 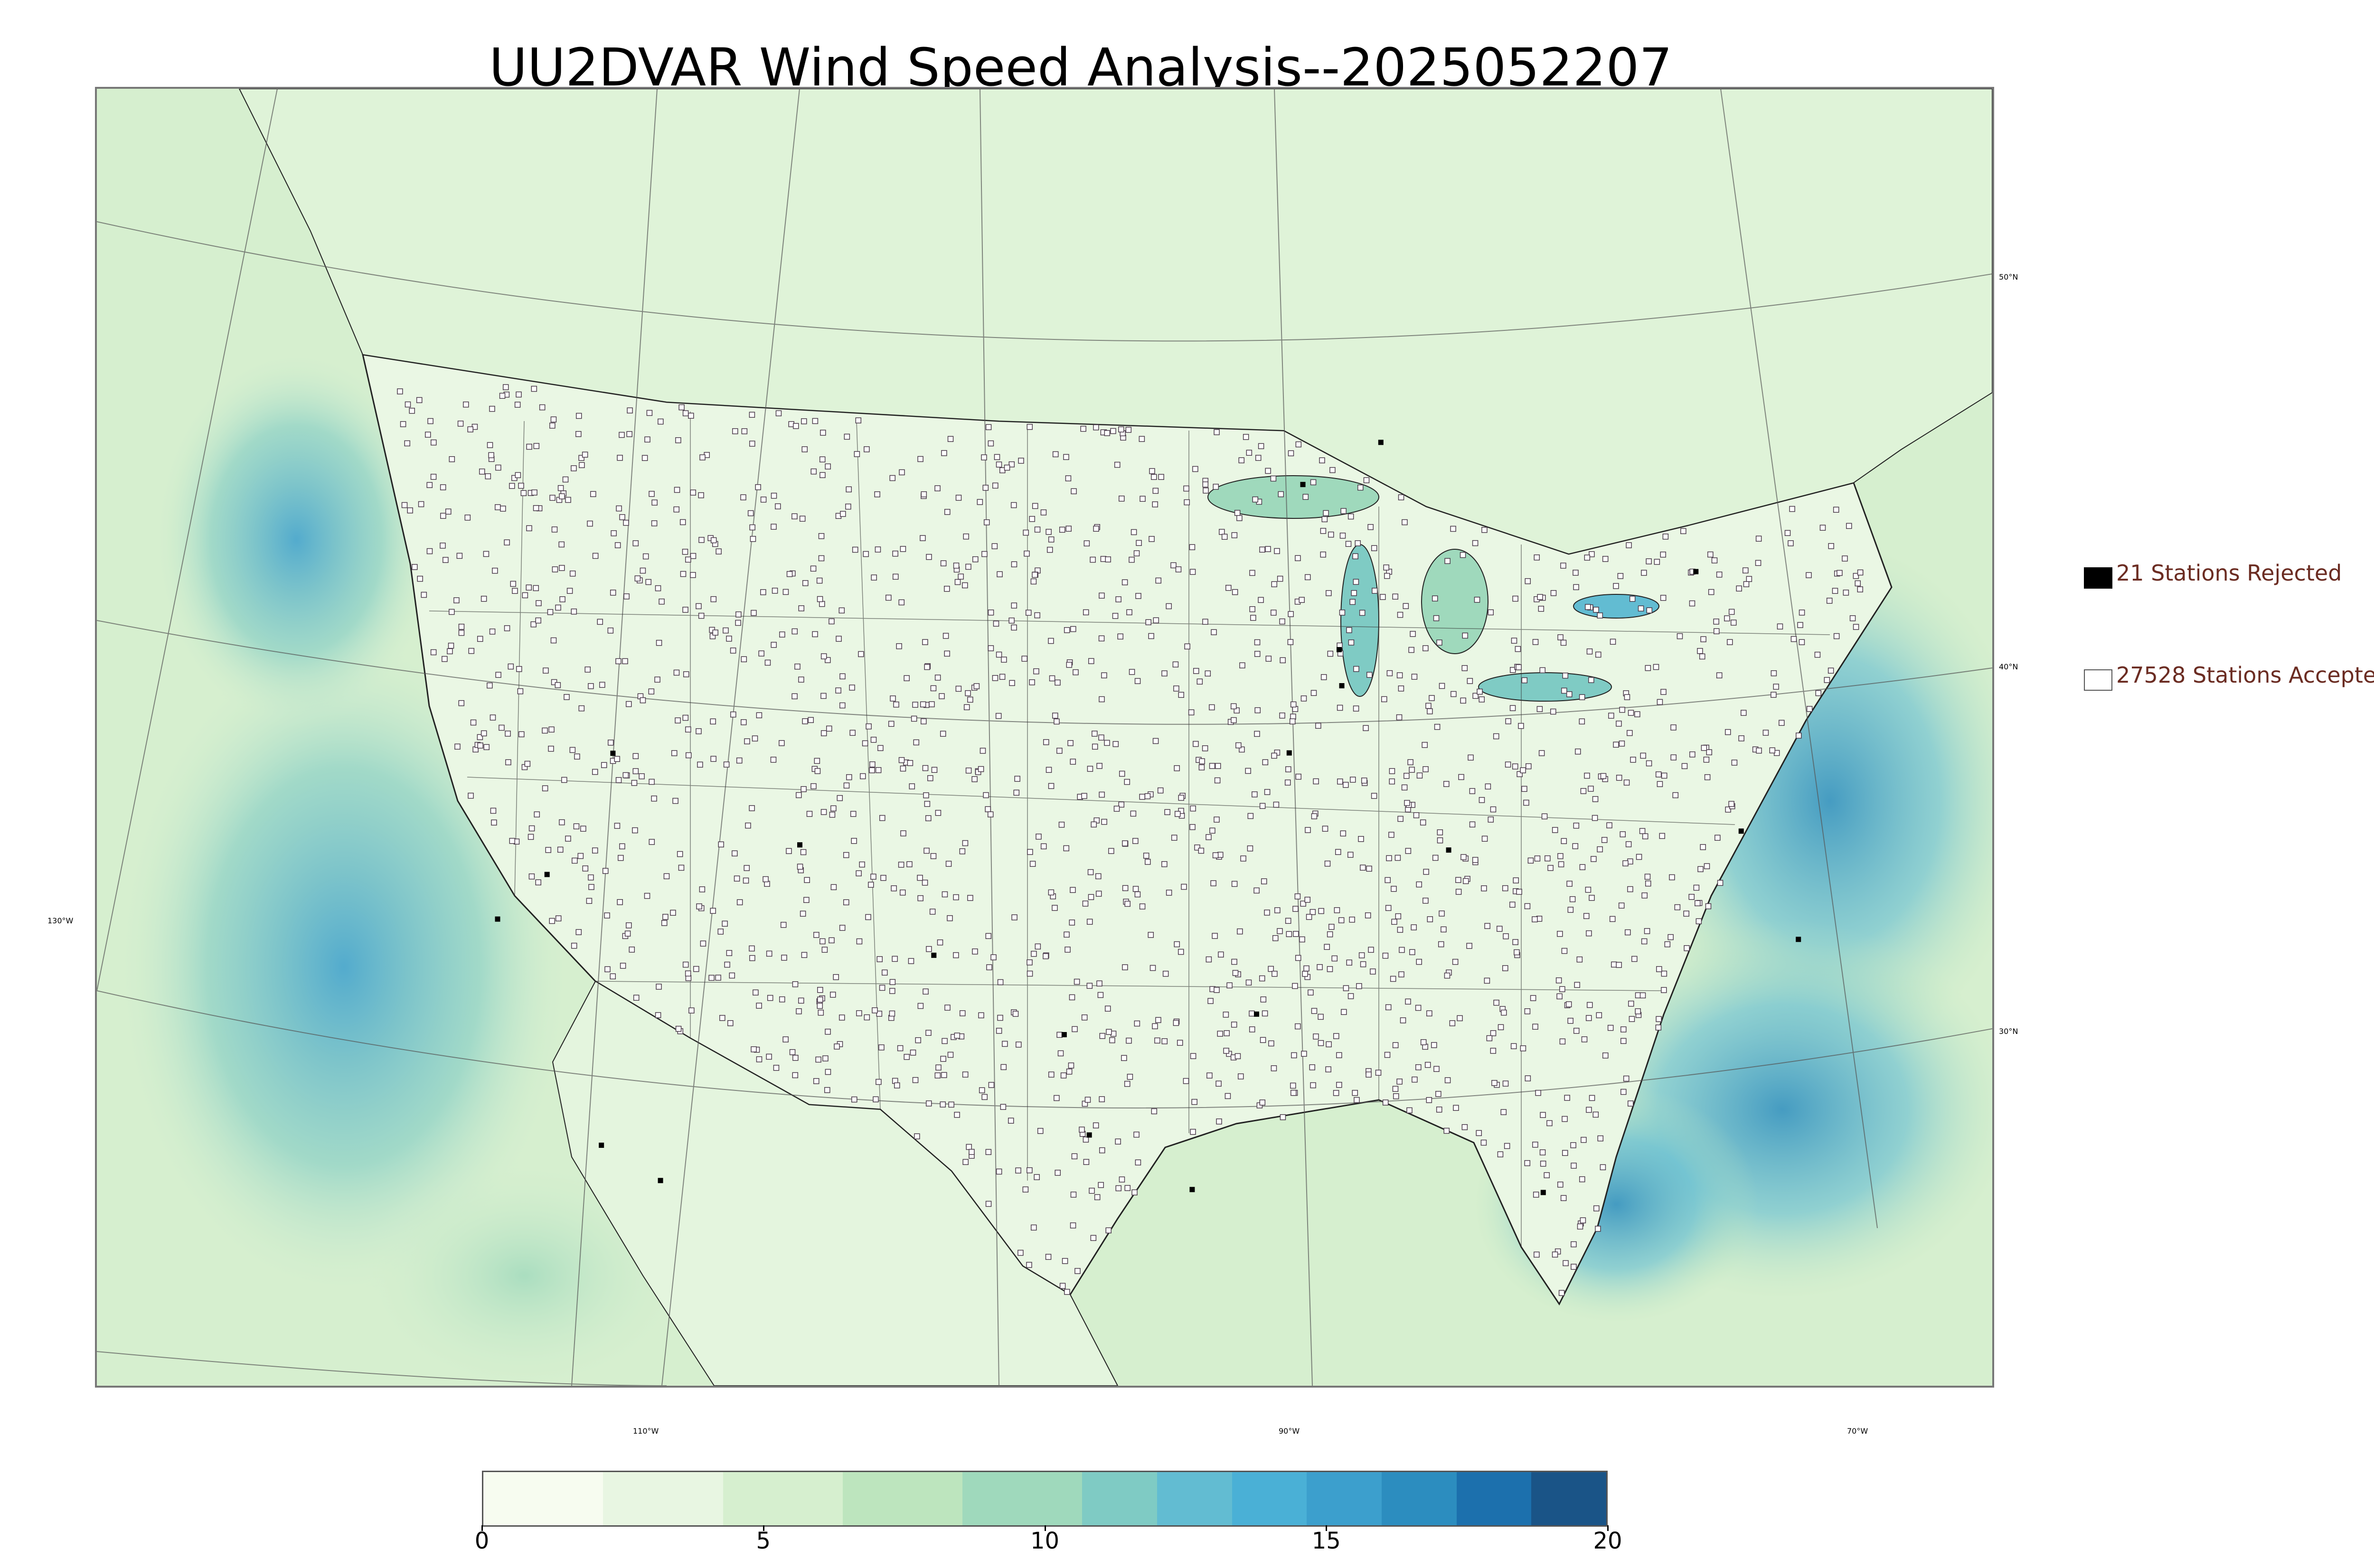 I want to click on station-rejected-marker, so click(x=799, y=845).